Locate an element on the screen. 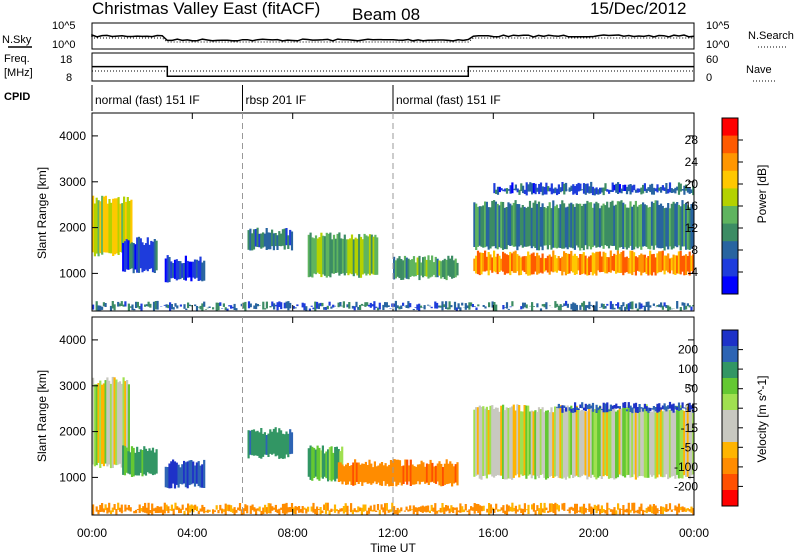 This screenshot has height=559, width=800. frequency-panel: Freq. [MHz] 18 8 60 0 Nave is located at coordinates (389, 68).